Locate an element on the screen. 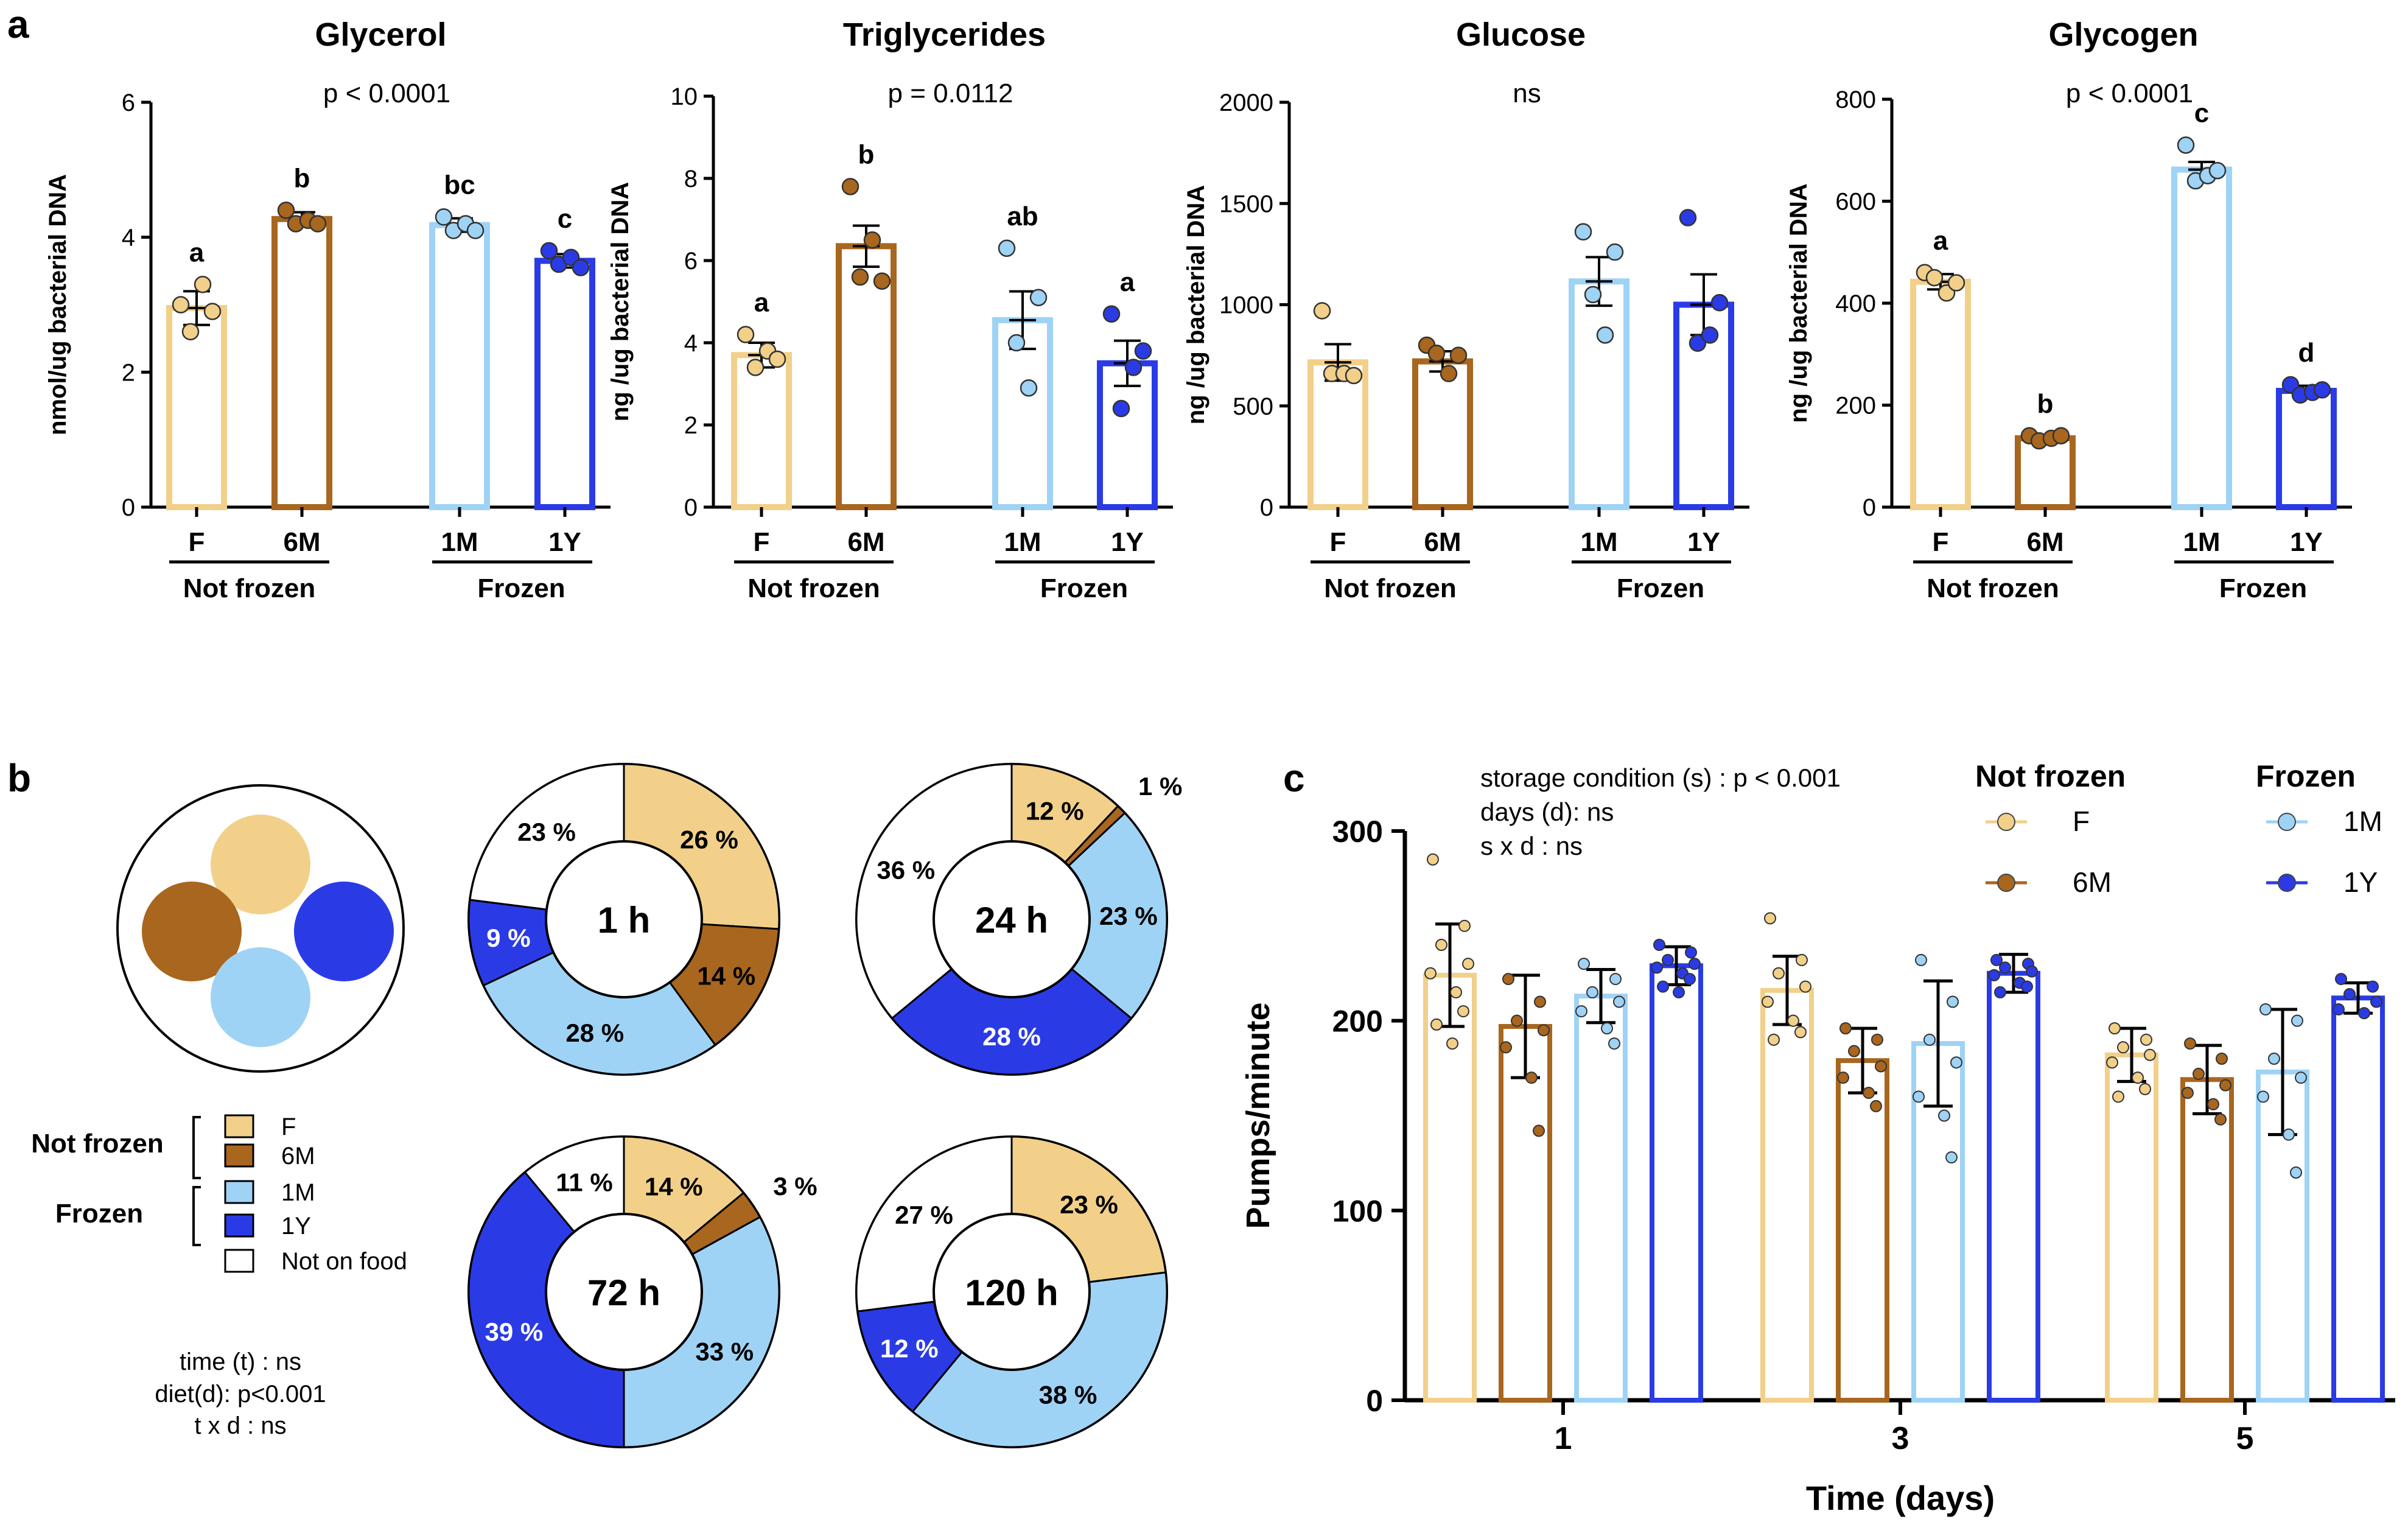 The width and height of the screenshot is (2408, 1522). c-y-tick-label: 0 is located at coordinates (1374, 1401).